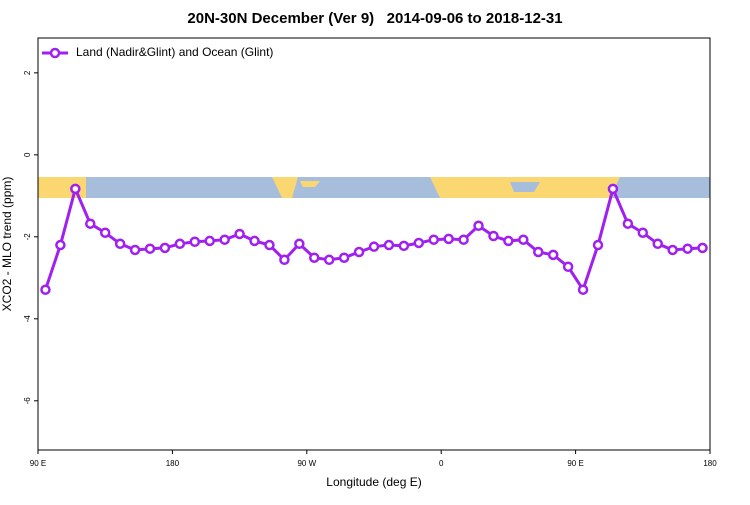  I want to click on x-tick-label: 90 W, so click(306, 463).